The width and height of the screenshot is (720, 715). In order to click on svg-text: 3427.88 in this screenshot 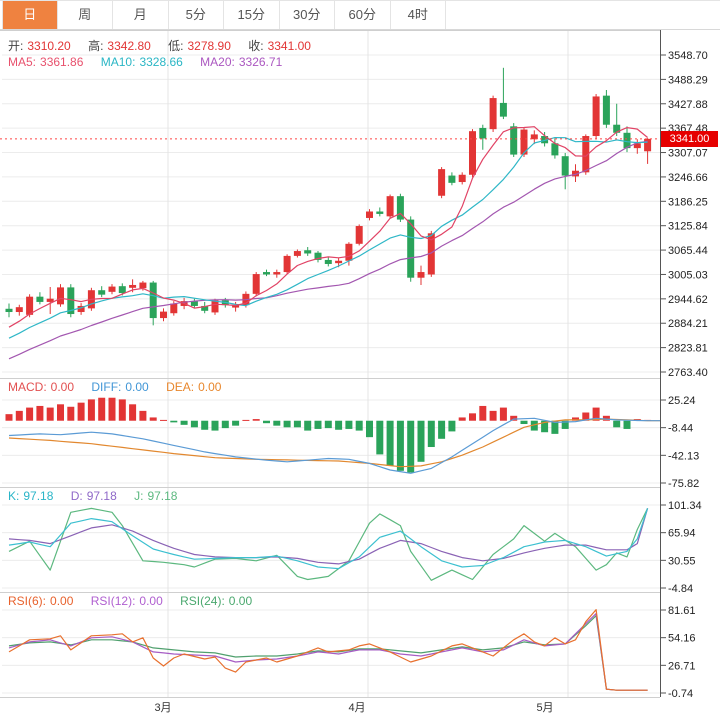, I will do `click(688, 105)`.